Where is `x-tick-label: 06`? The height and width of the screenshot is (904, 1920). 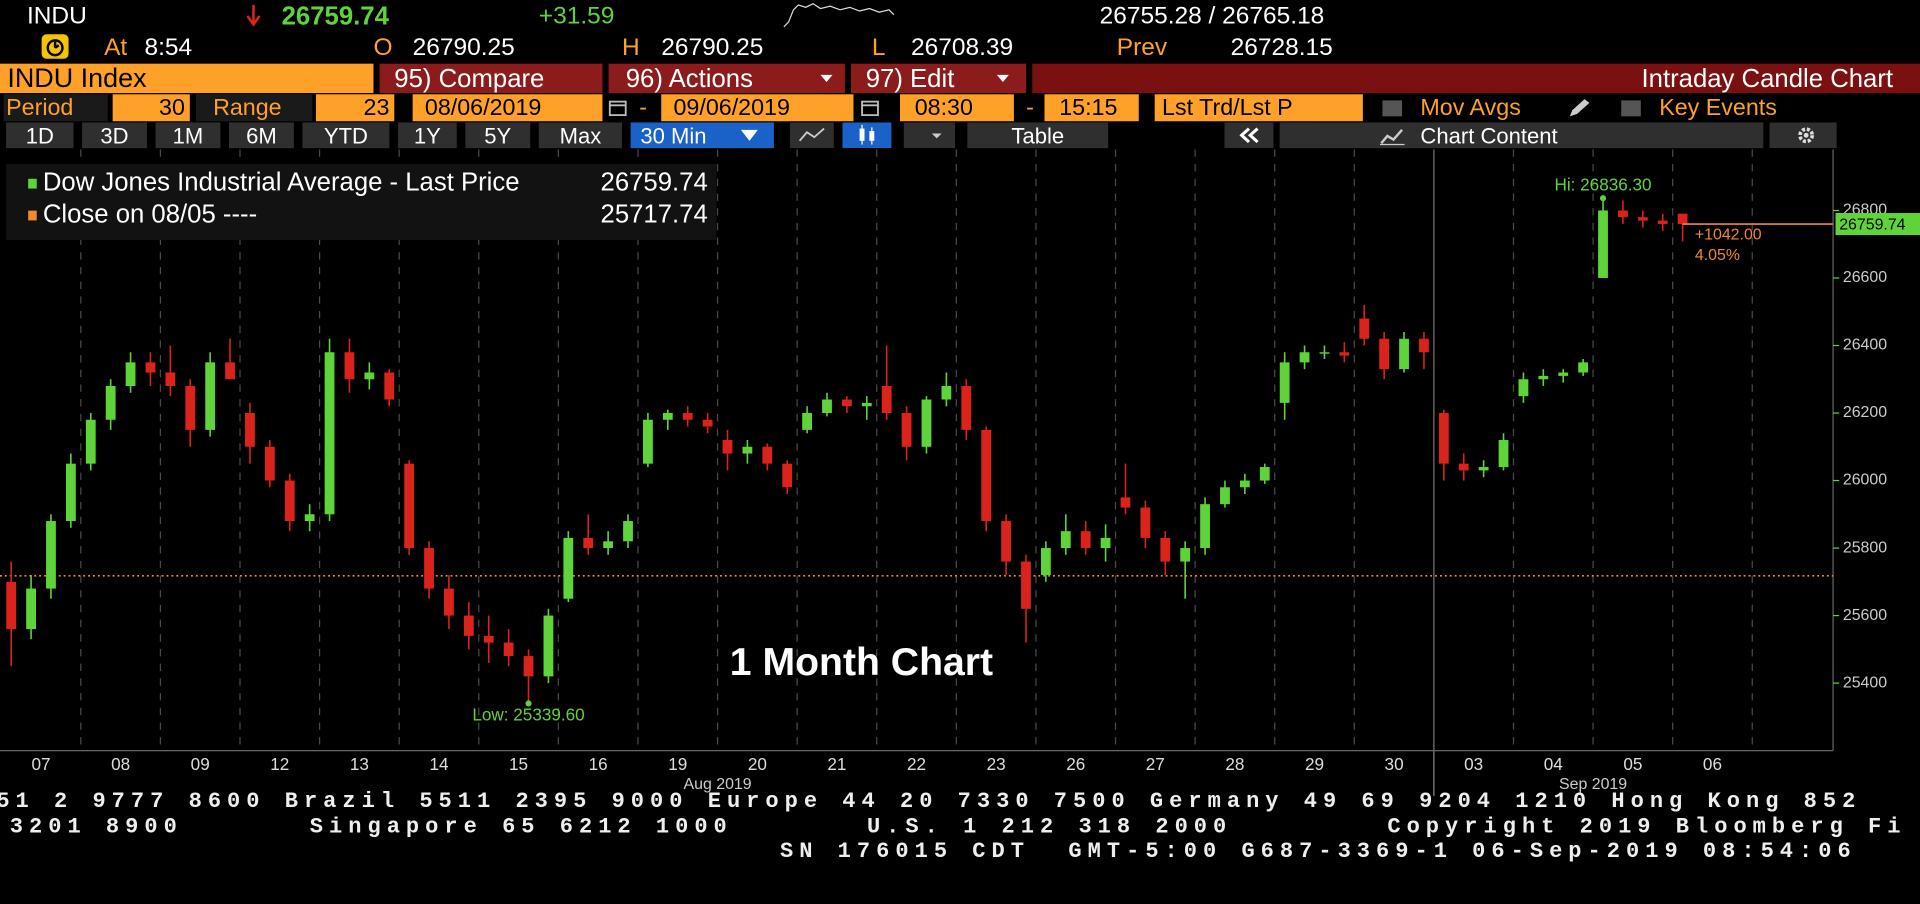 x-tick-label: 06 is located at coordinates (1712, 764).